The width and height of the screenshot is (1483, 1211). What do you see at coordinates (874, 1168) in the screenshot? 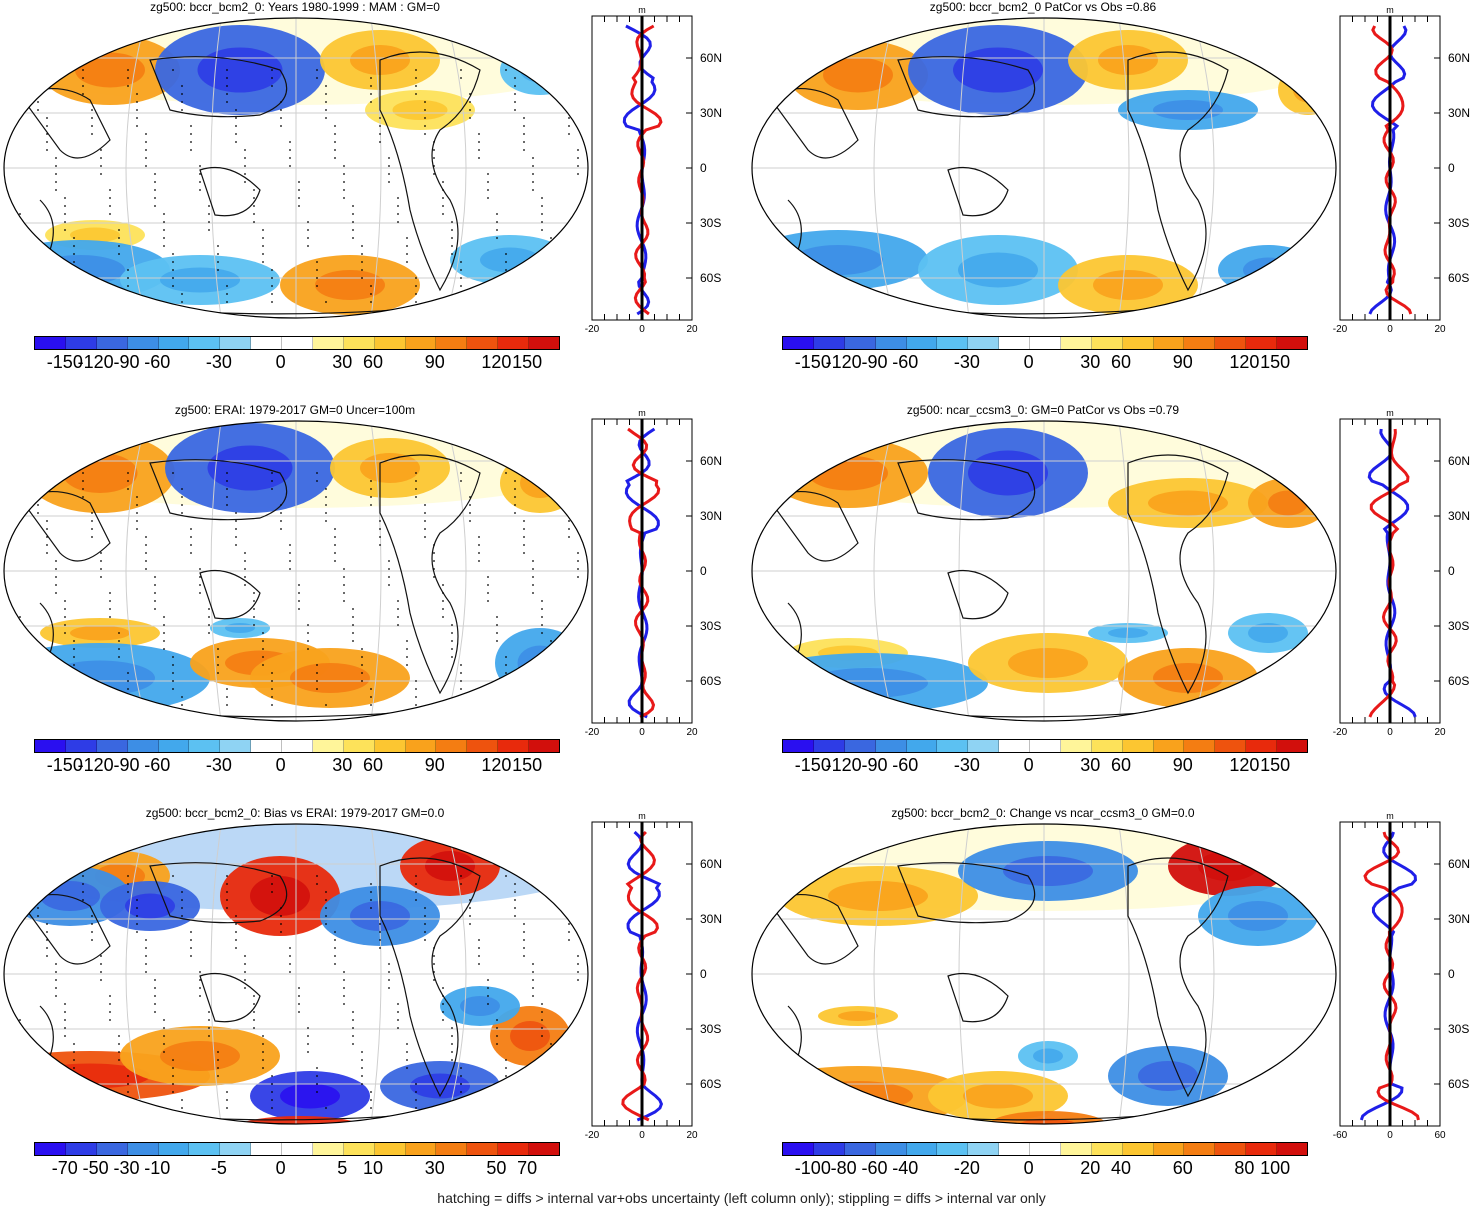
I see `colorbar-tick-label: -60` at bounding box center [874, 1168].